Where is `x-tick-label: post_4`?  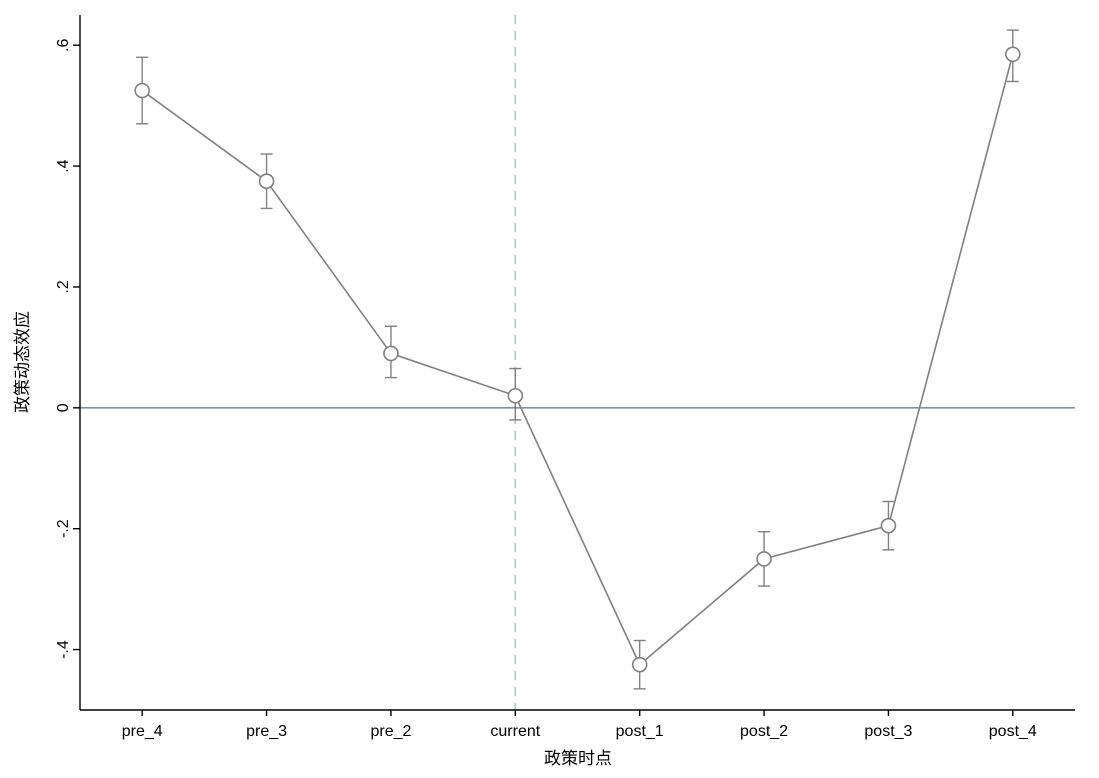 x-tick-label: post_4 is located at coordinates (1013, 731).